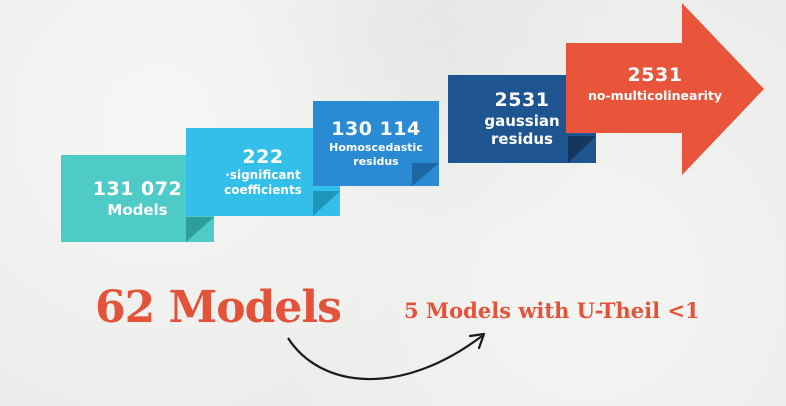 The height and width of the screenshot is (406, 786). Describe the element at coordinates (263, 175) in the screenshot. I see `step-significant-label-line1: ·significant` at that location.